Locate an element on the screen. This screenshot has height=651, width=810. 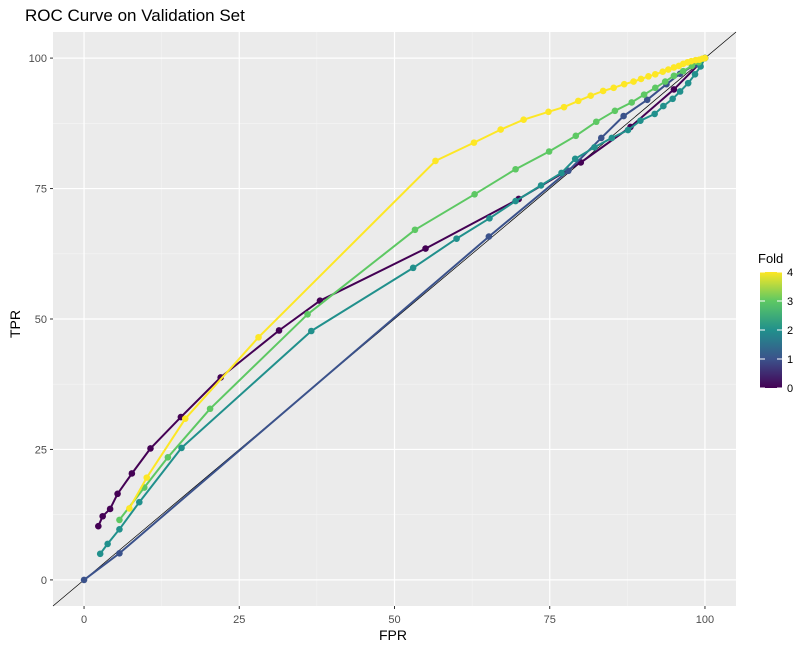
x-axis: 0 25 50 75 100 is located at coordinates (397, 616).